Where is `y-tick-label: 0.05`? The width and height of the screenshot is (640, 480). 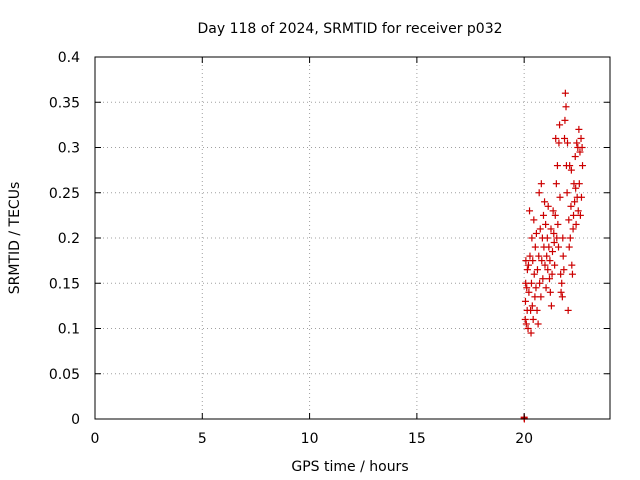
y-tick-label: 0.05 is located at coordinates (64, 375).